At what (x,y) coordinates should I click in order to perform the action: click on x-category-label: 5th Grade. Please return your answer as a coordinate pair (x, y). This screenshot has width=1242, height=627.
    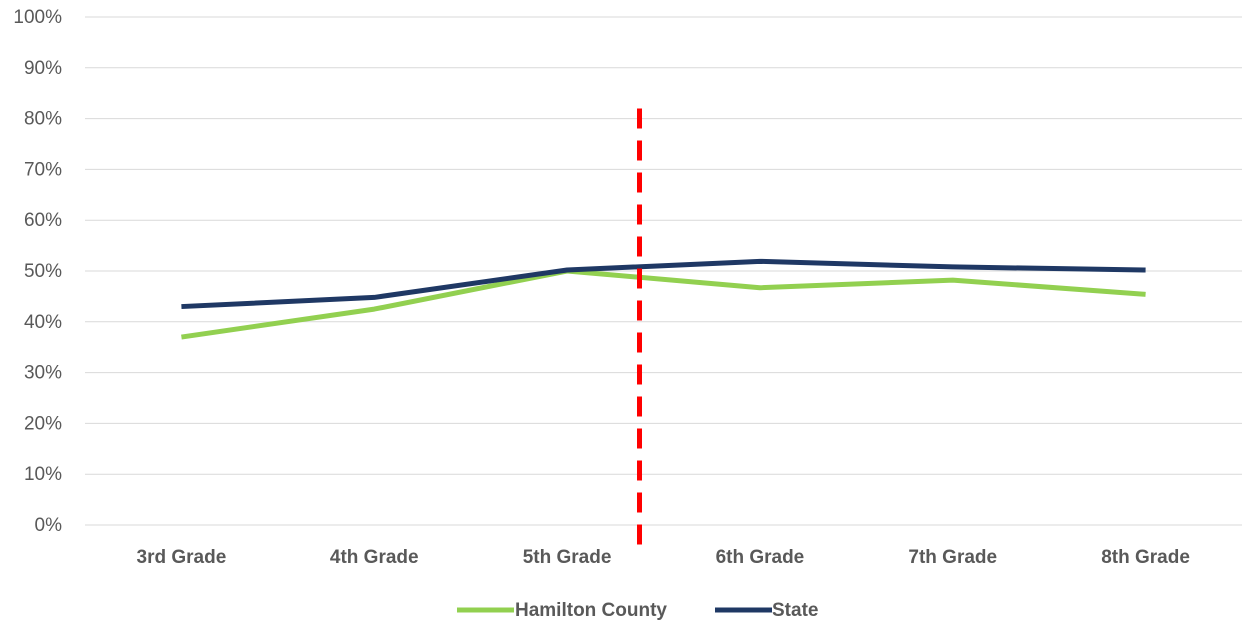
    Looking at the image, I should click on (567, 557).